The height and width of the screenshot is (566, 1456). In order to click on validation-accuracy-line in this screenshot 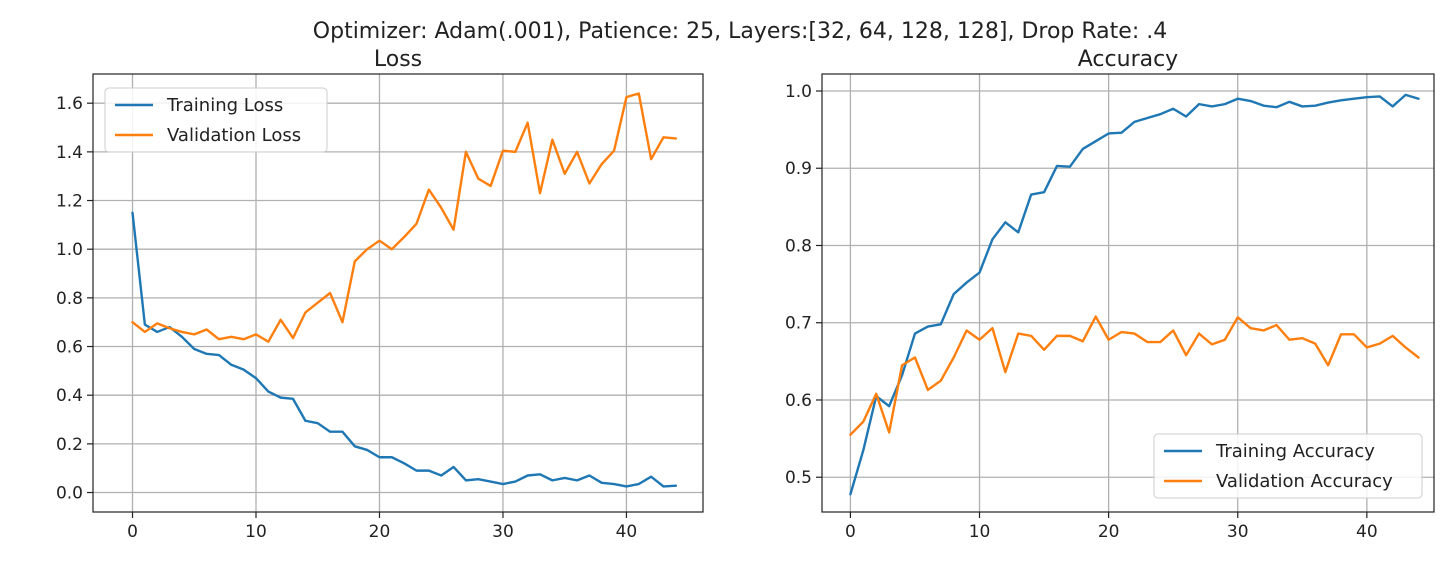, I will do `click(1134, 375)`.